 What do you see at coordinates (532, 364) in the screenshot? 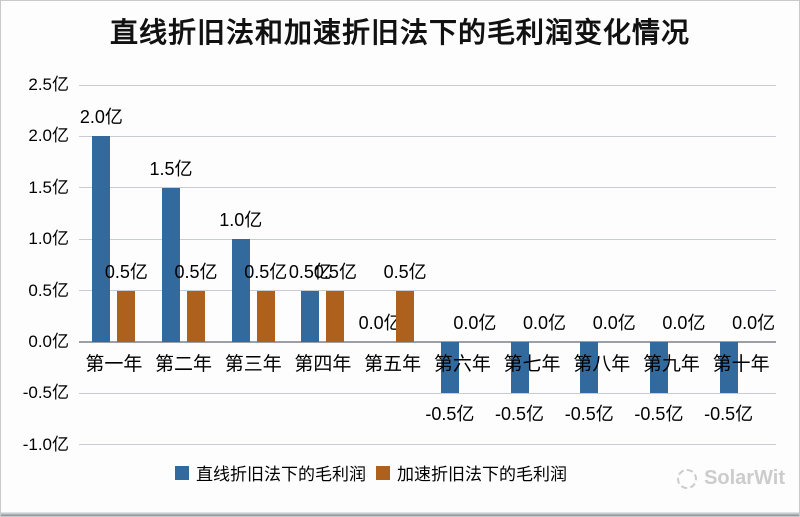
I see `x-axis-category-label: 第七年` at bounding box center [532, 364].